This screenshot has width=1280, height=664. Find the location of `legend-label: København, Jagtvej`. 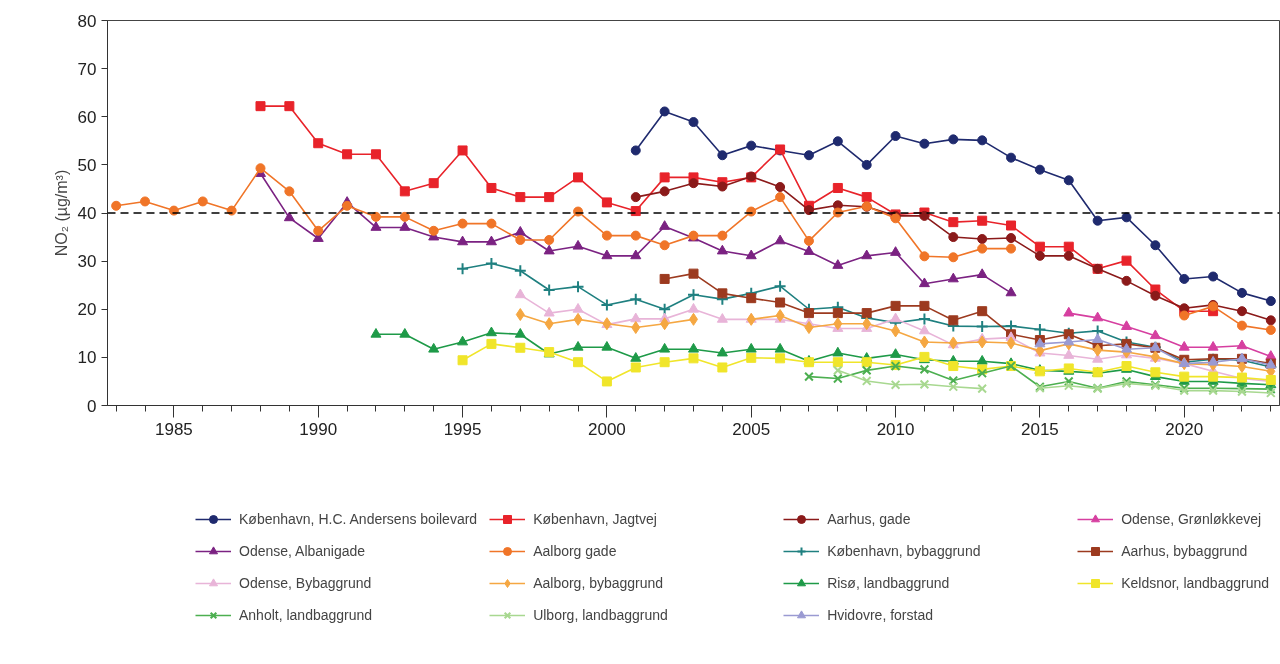

legend-label: København, Jagtvej is located at coordinates (595, 519).